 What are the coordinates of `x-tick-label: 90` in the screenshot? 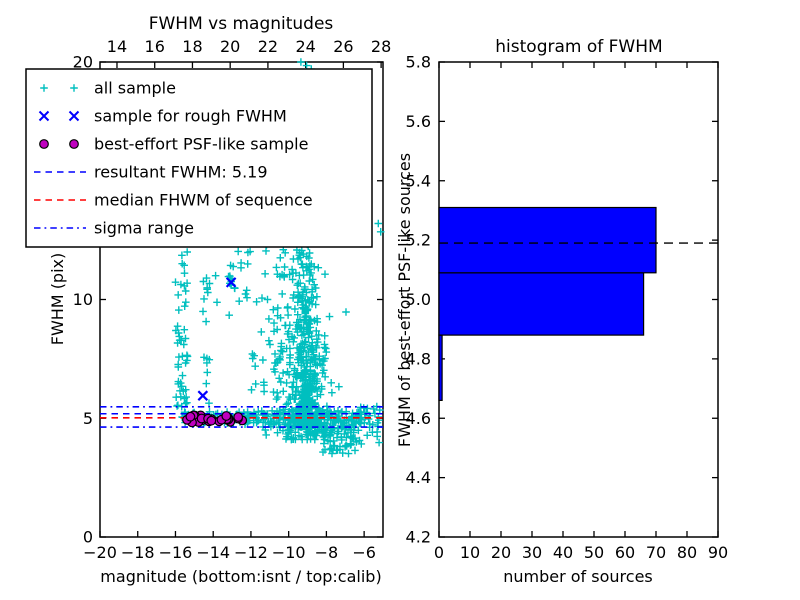 It's located at (718, 552).